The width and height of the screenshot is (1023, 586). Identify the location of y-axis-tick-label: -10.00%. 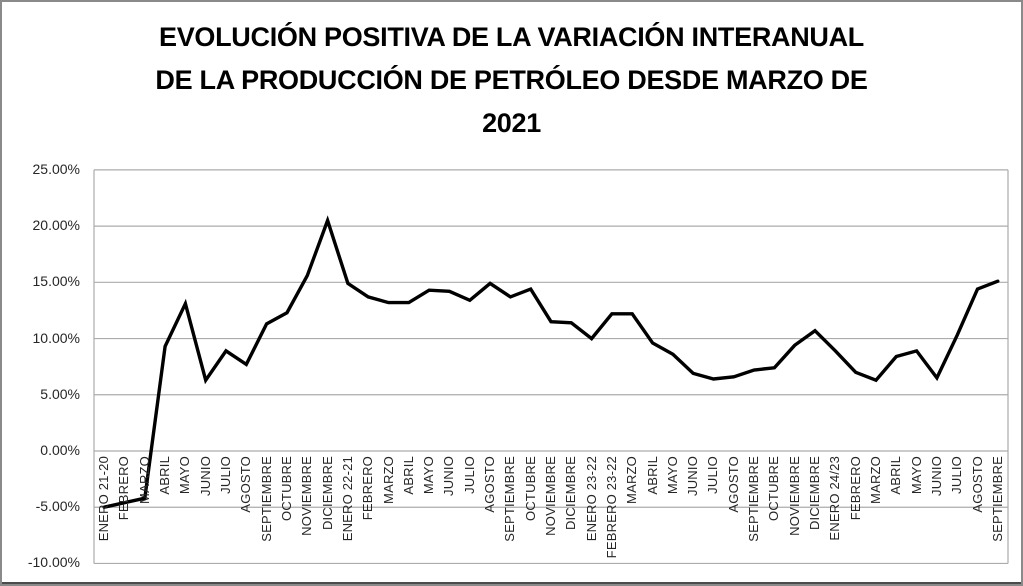
(53, 562).